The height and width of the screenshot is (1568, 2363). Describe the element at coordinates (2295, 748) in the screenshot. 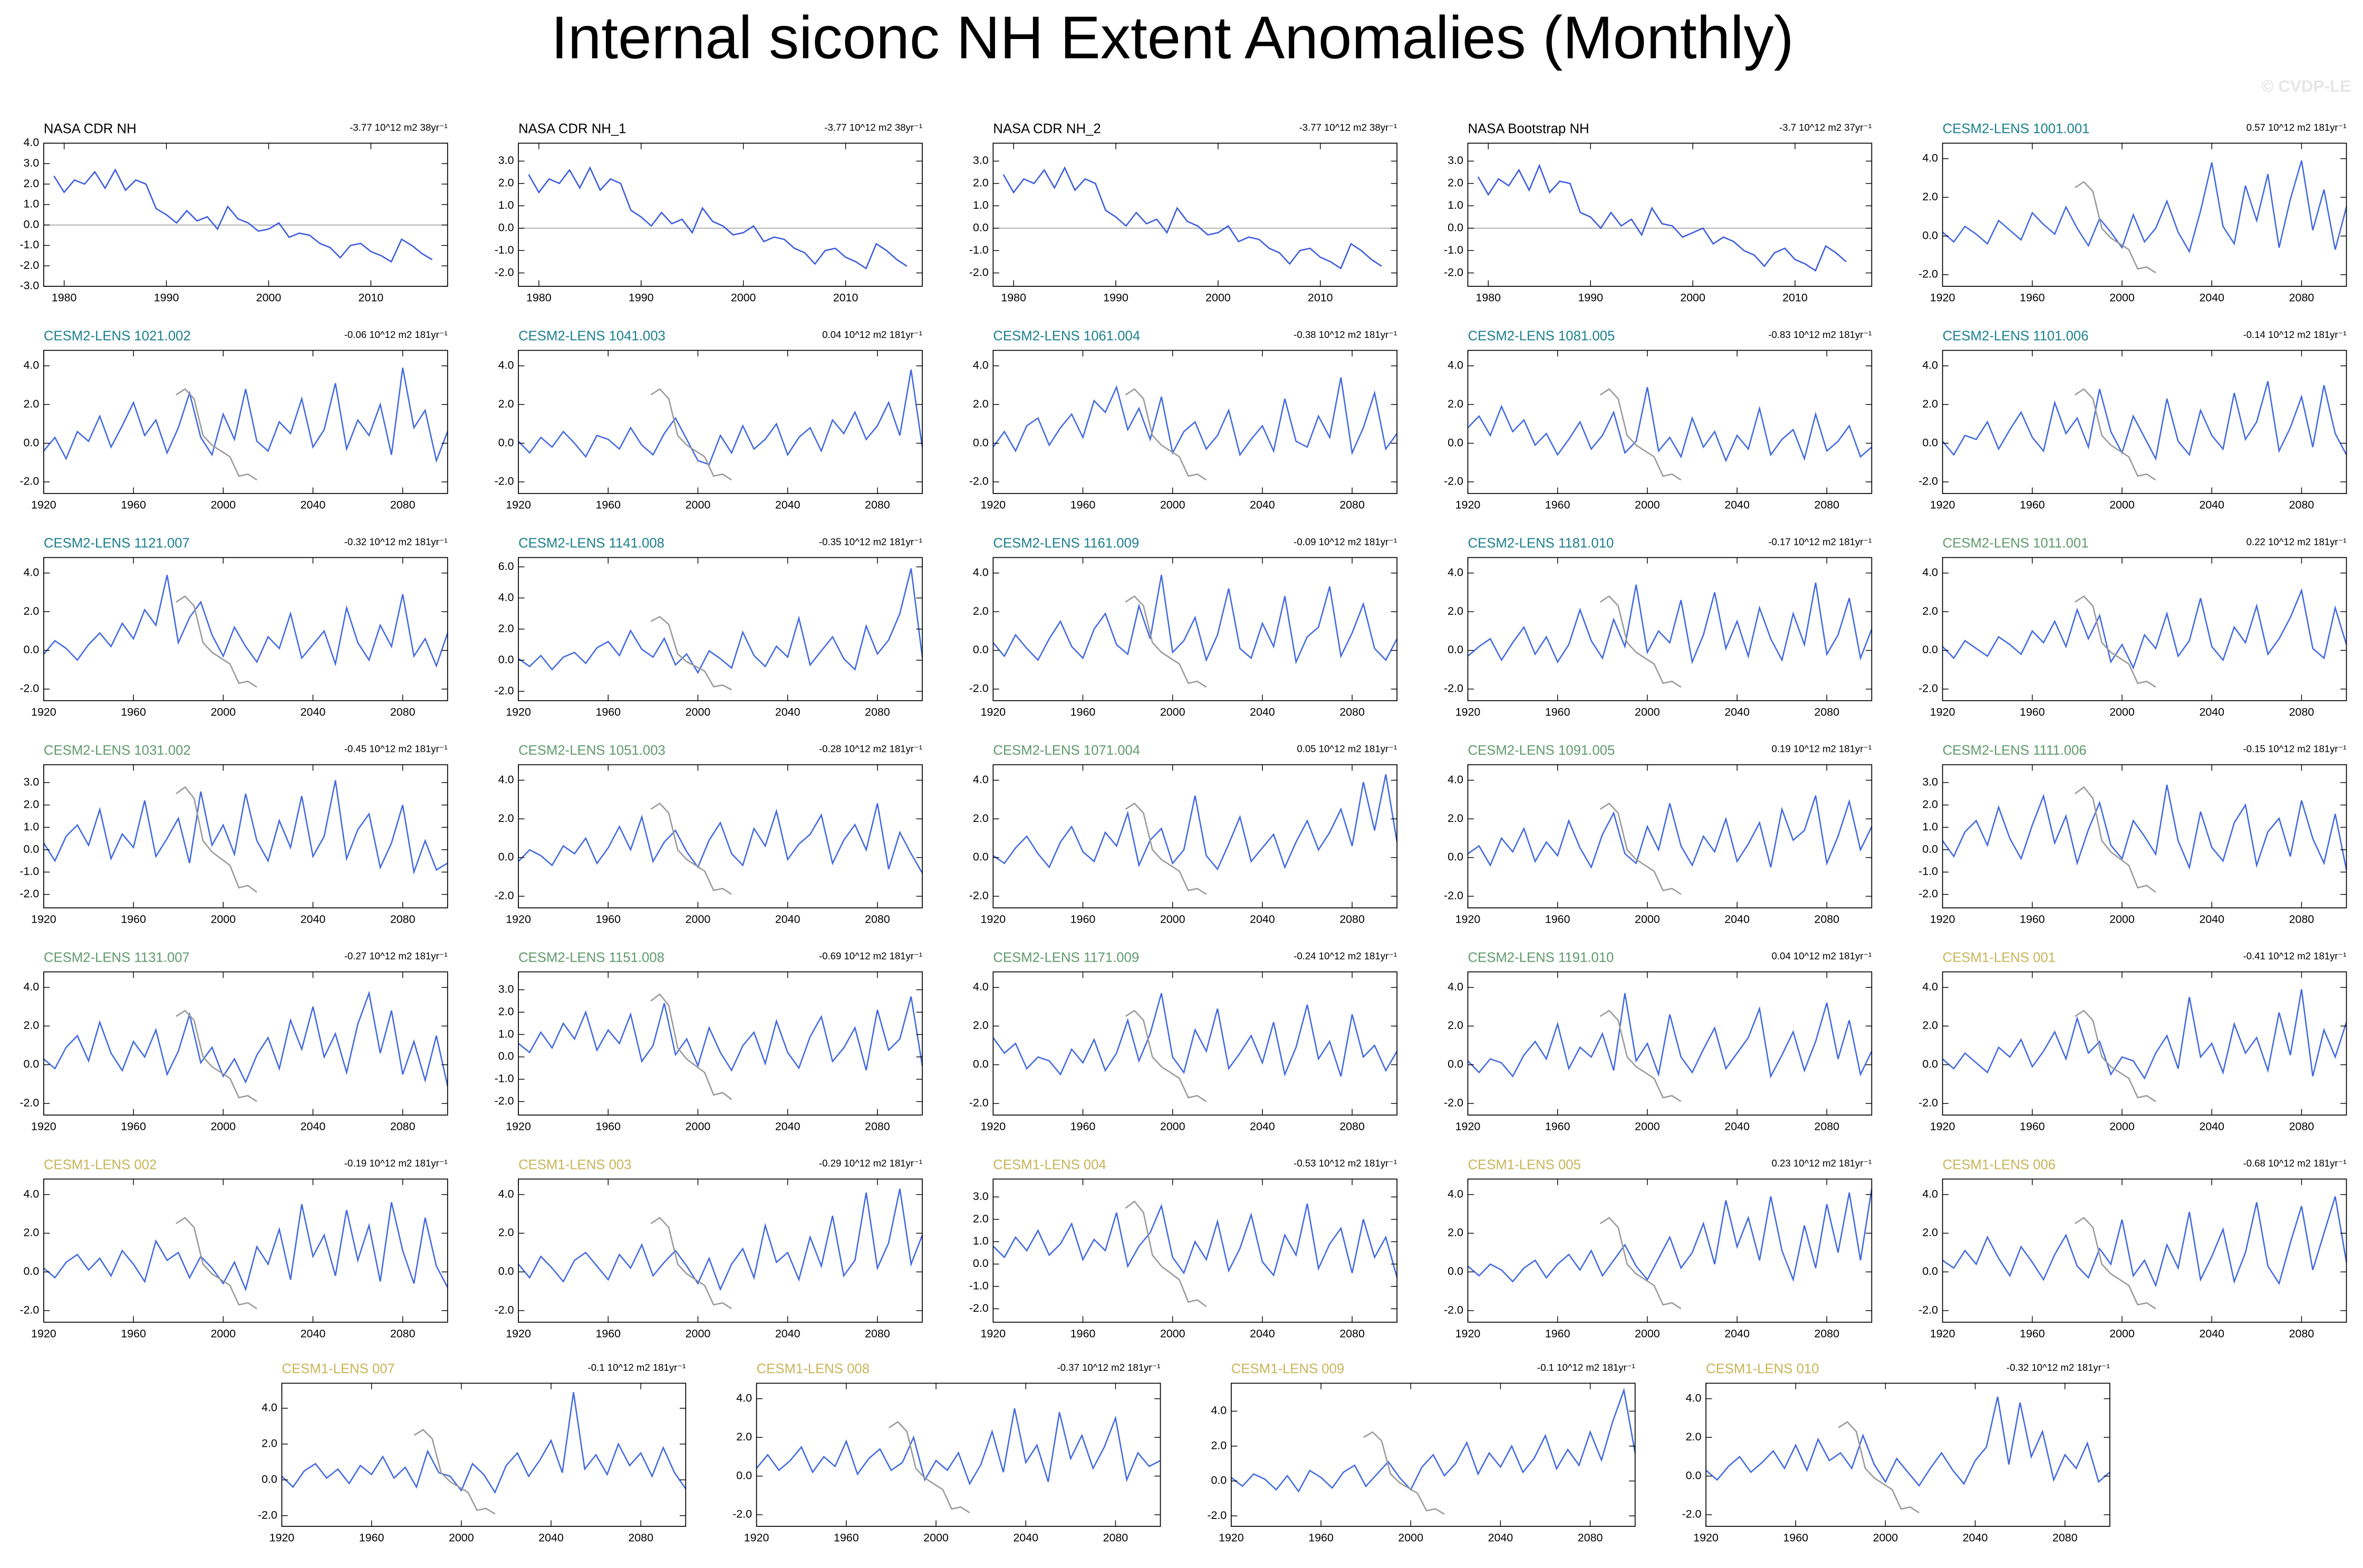

I see `trend-label: -0.15 10^12 m2 181yr⁻¹` at that location.